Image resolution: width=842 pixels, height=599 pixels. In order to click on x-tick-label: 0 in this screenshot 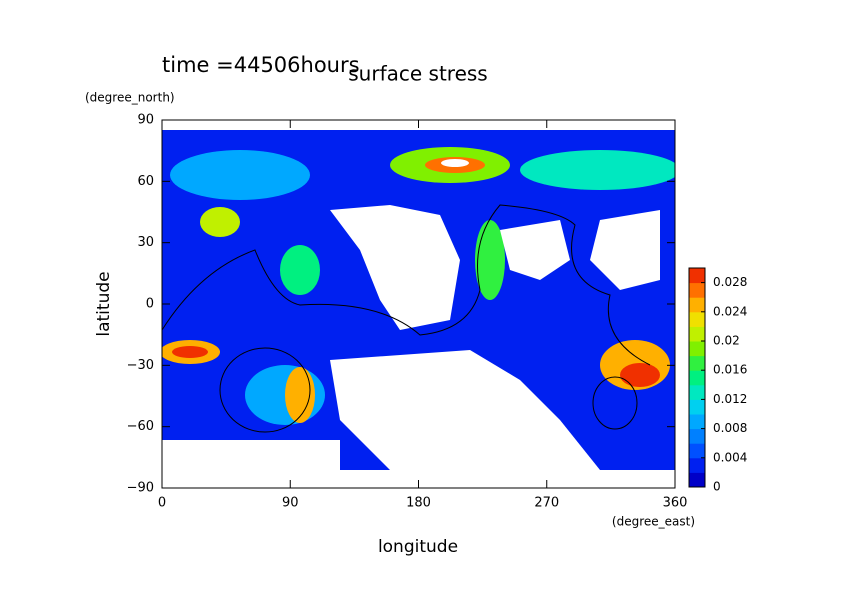, I will do `click(162, 503)`.